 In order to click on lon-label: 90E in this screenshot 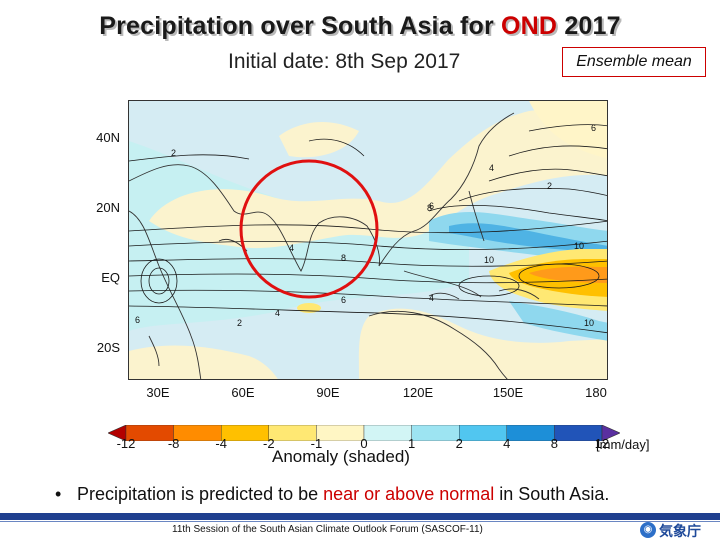, I will do `click(328, 392)`.